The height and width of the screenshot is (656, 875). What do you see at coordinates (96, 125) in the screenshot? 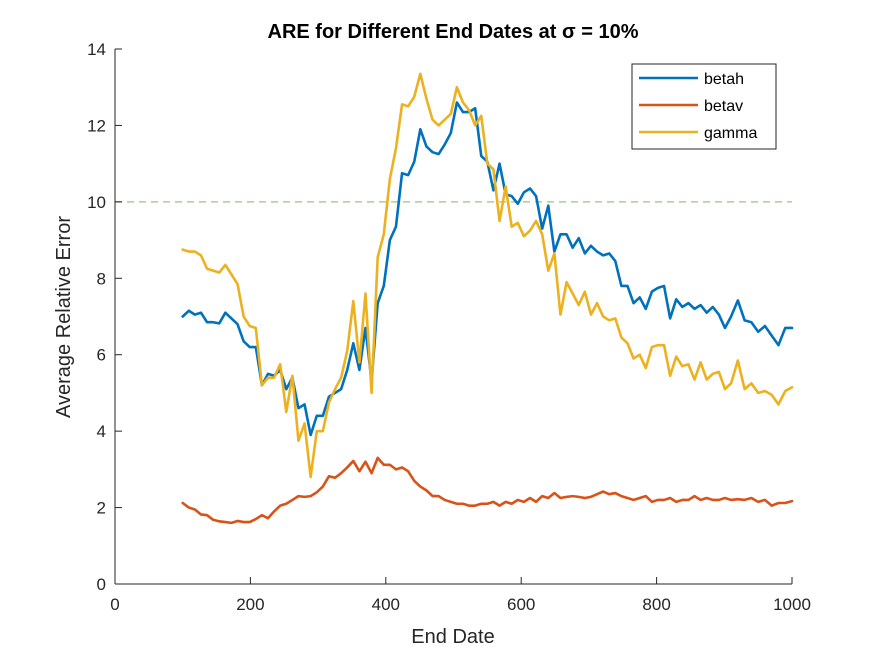
I see `y-tick-label: 12` at bounding box center [96, 125].